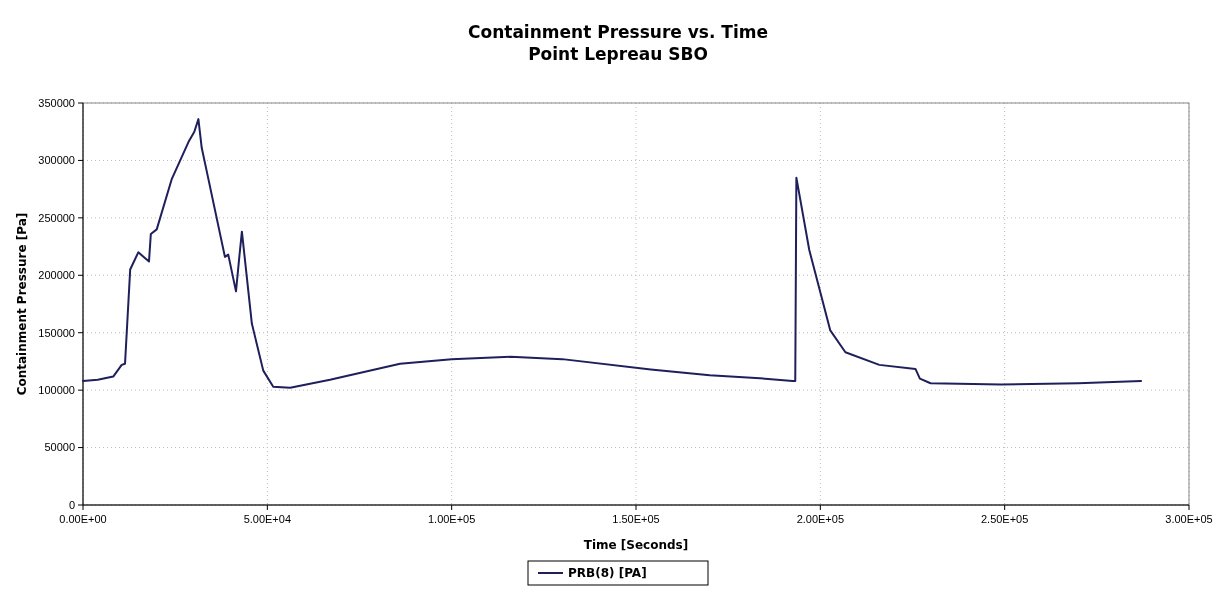 The width and height of the screenshot is (1220, 592). What do you see at coordinates (1189, 519) in the screenshot?
I see `x-tick-label: 3.00E+05` at bounding box center [1189, 519].